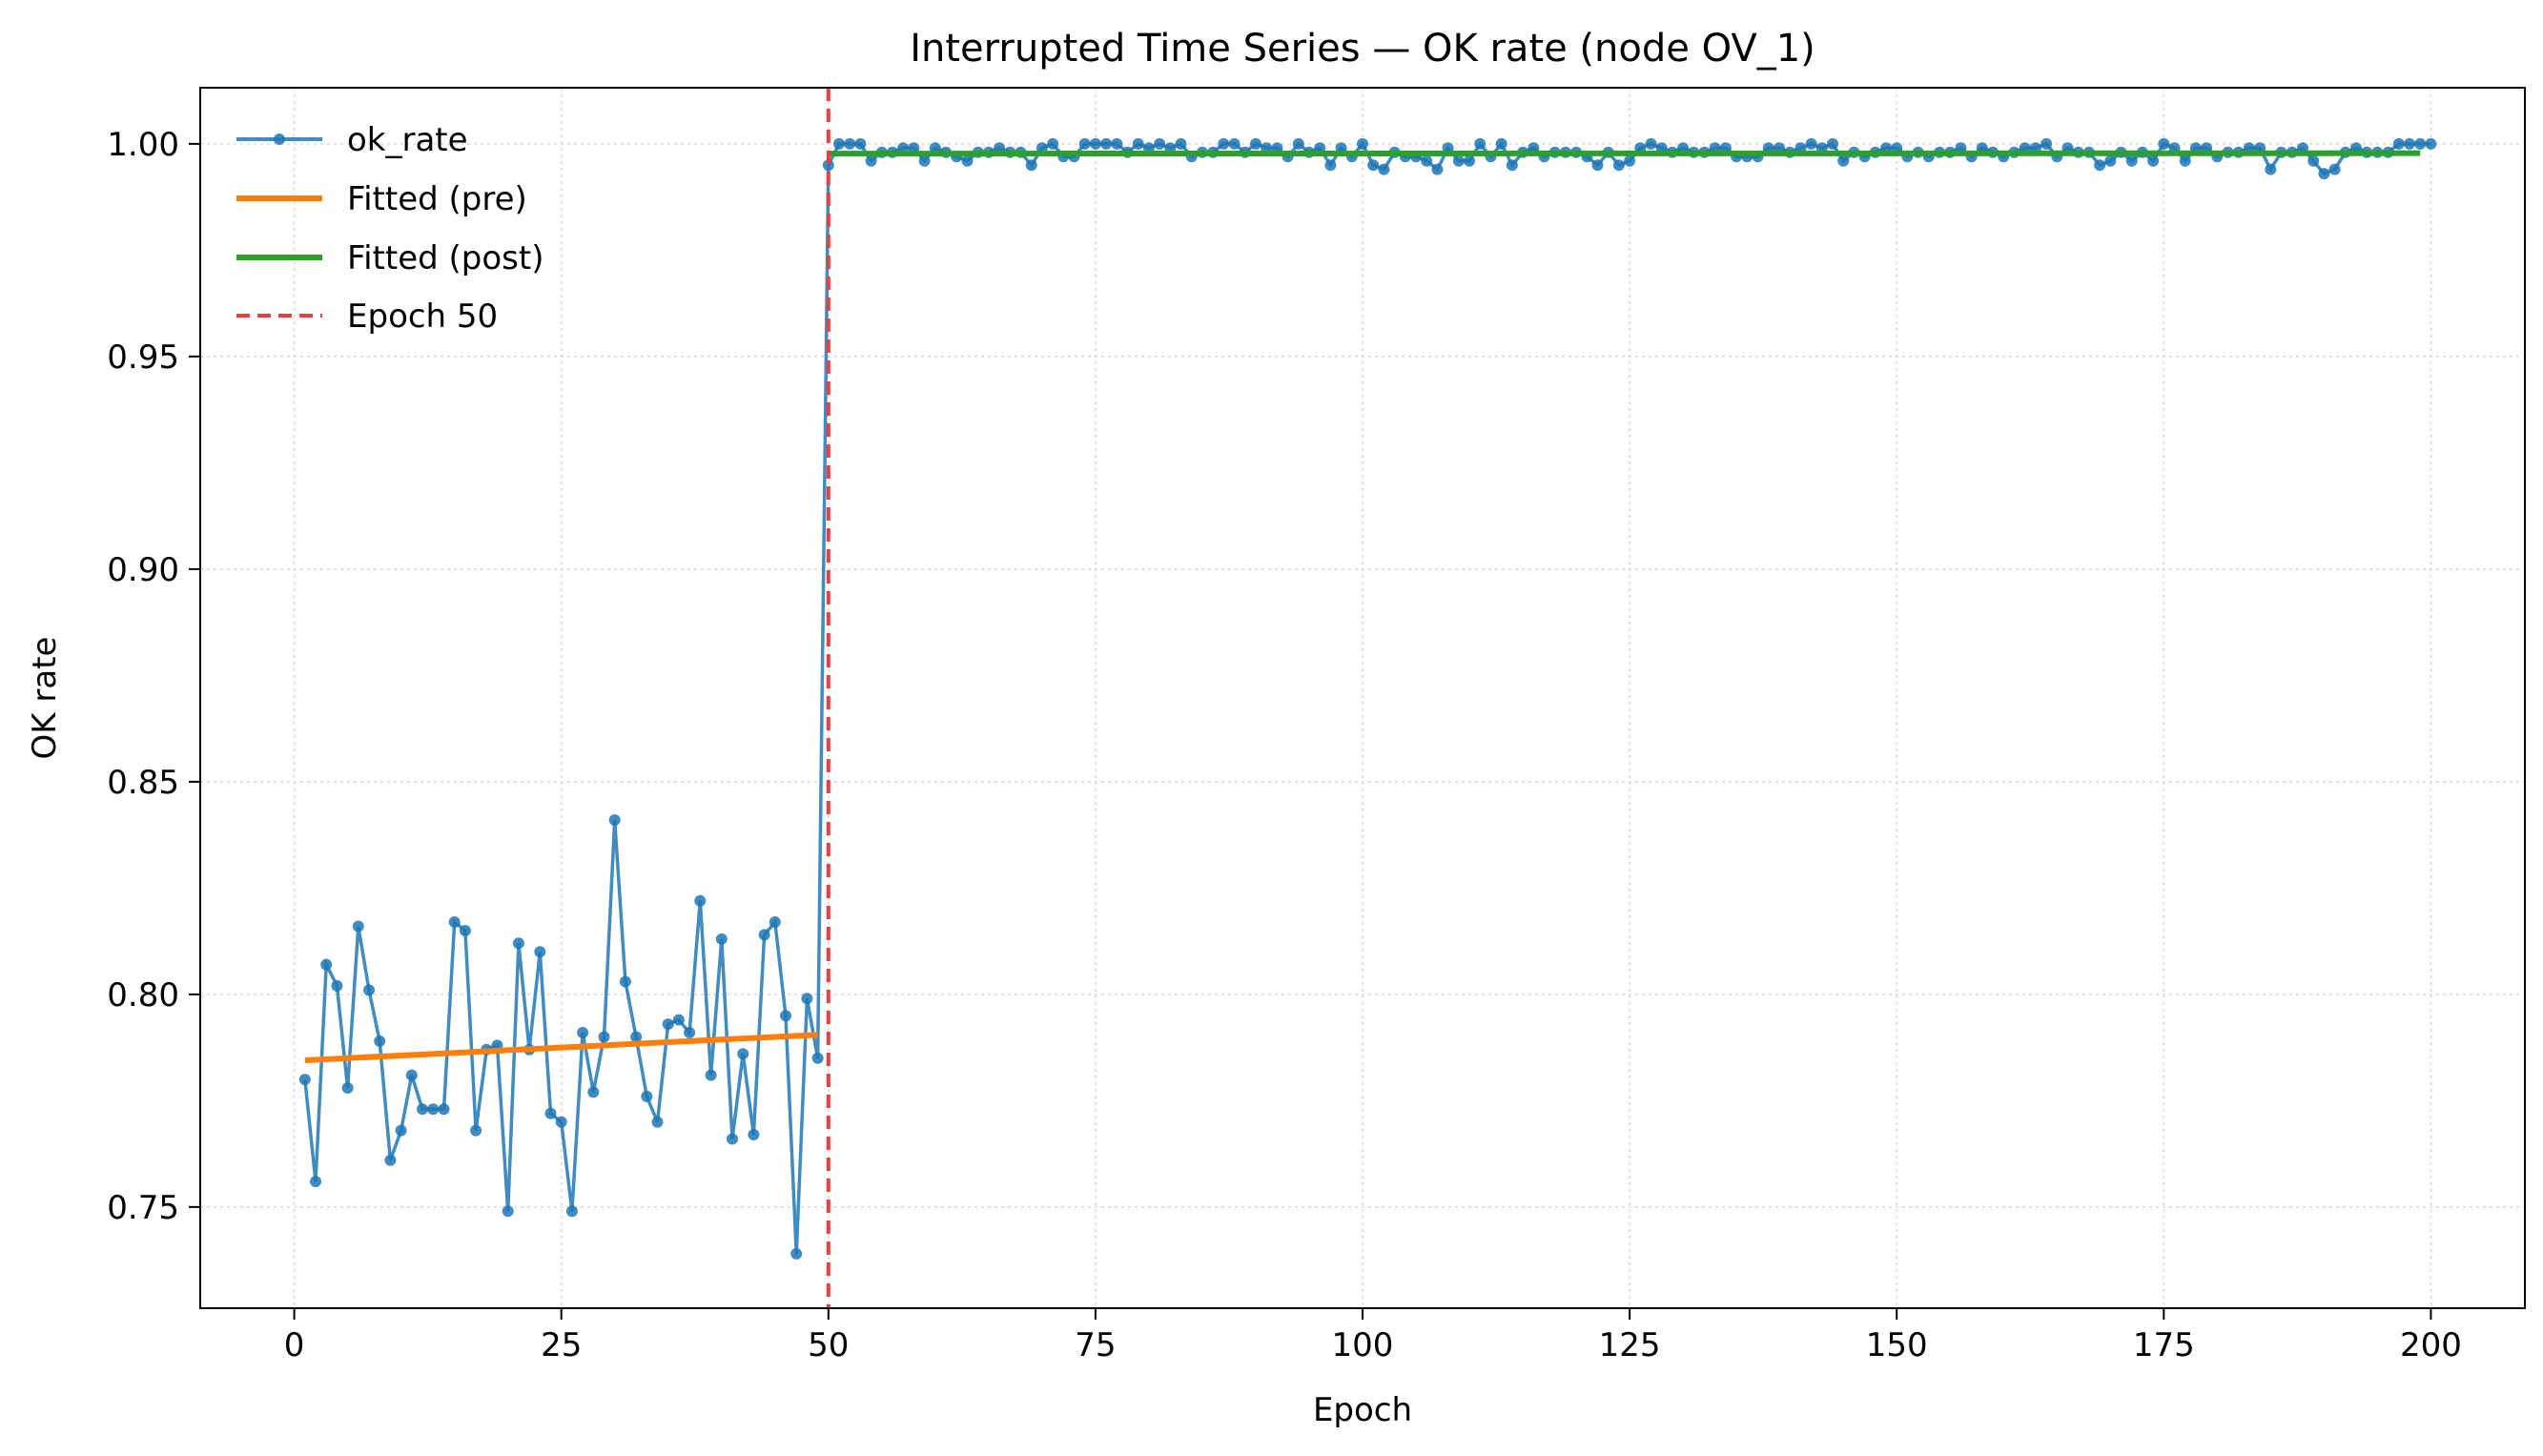  Describe the element at coordinates (2431, 1345) in the screenshot. I see `x-tick-label: 200` at that location.